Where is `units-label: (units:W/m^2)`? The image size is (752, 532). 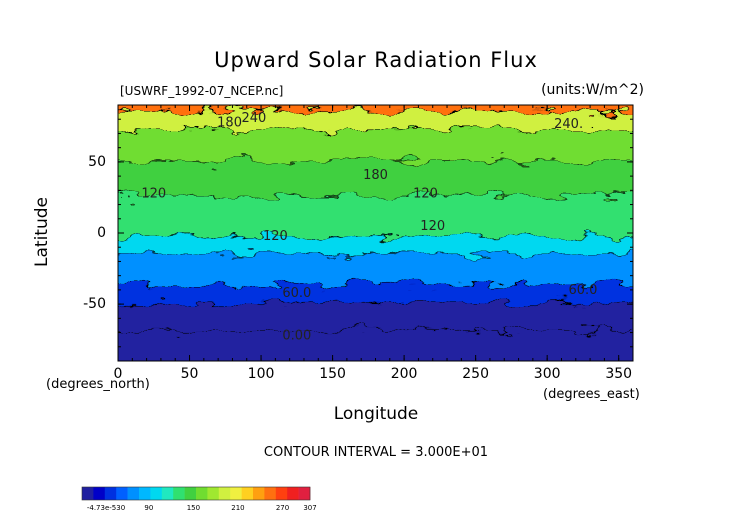
units-label: (units:W/m^2) is located at coordinates (592, 90).